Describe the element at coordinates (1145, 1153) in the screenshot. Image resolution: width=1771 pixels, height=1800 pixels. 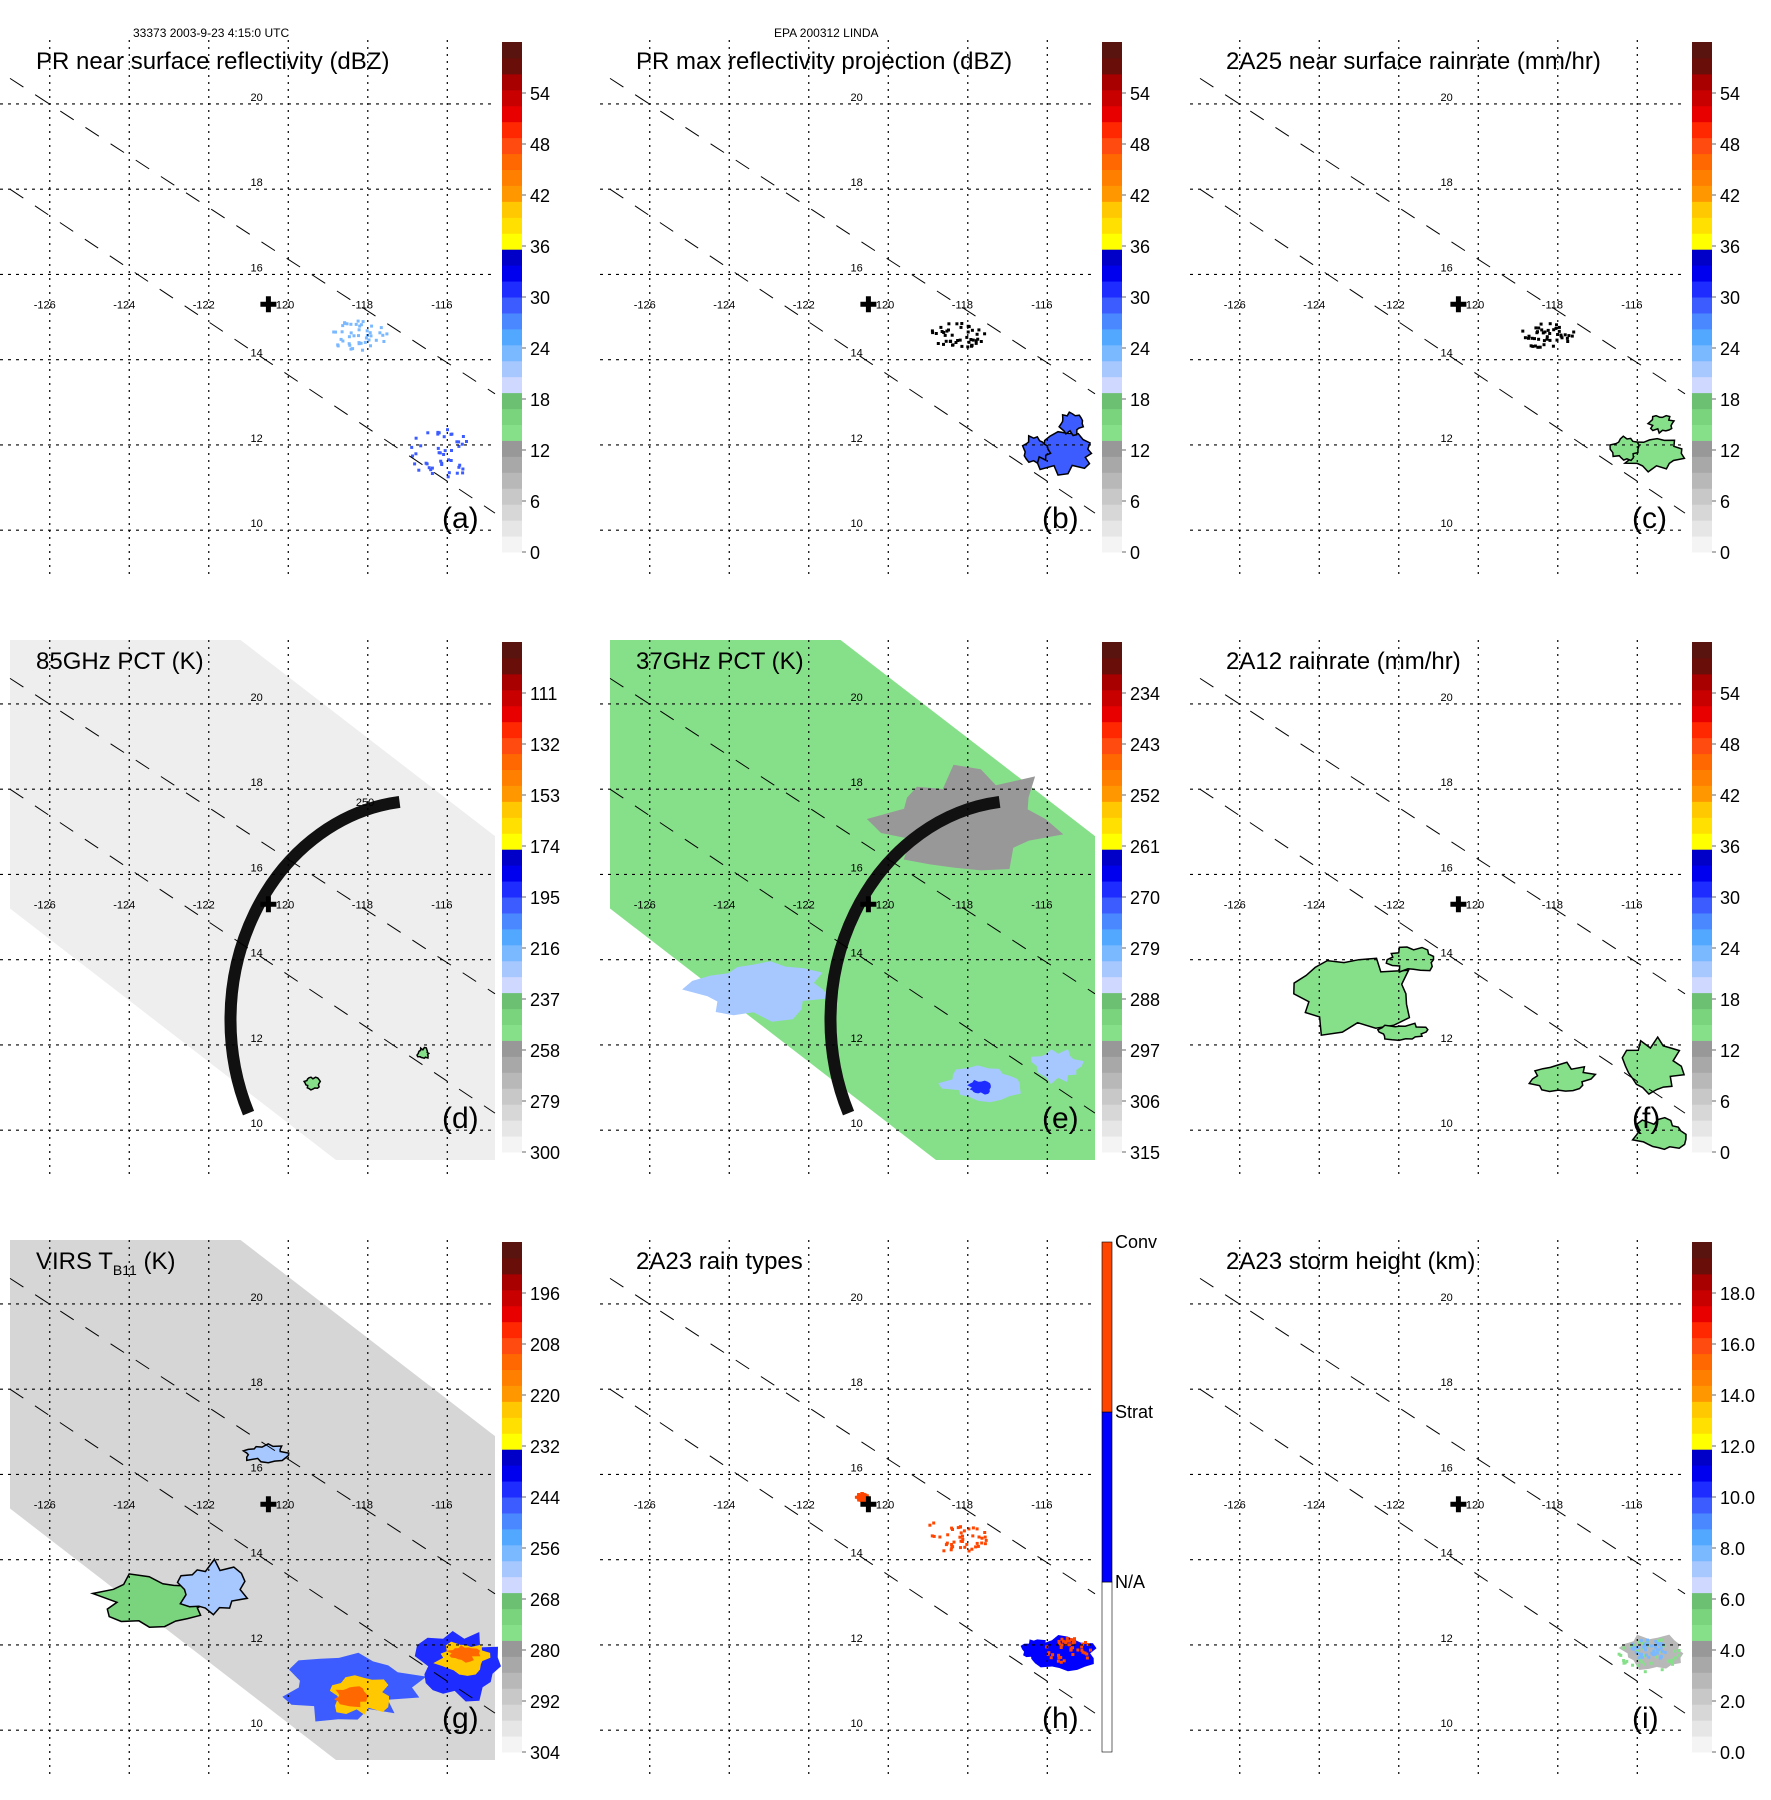
I see `colorbar-tick-label: 315` at that location.